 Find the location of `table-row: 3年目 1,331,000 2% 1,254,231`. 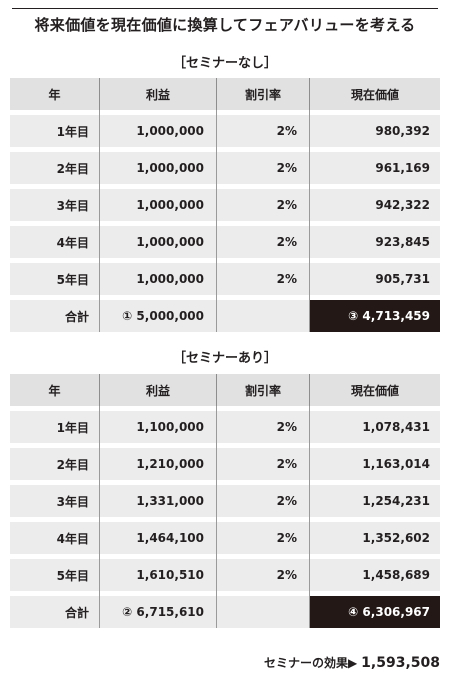

table-row: 3年目 1,331,000 2% 1,254,231 is located at coordinates (225, 501).